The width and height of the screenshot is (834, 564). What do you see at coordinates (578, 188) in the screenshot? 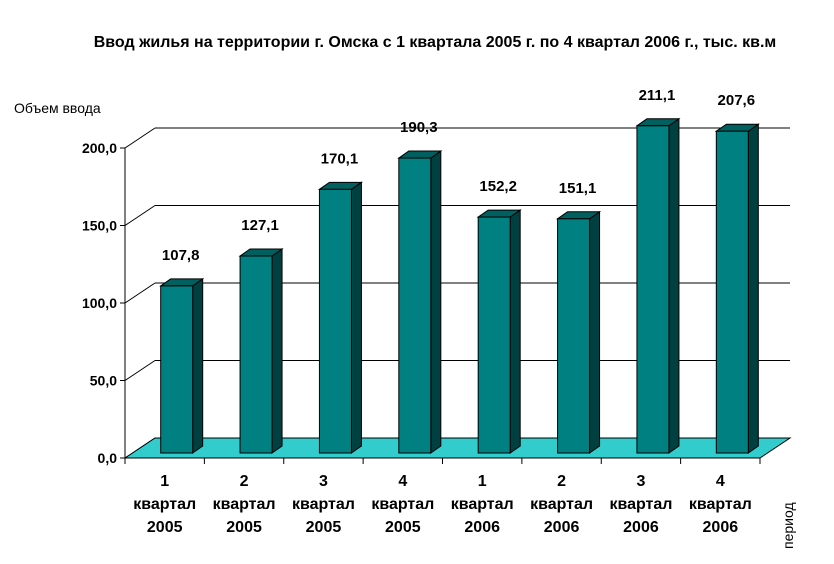
I see `data-label: 151,1` at bounding box center [578, 188].